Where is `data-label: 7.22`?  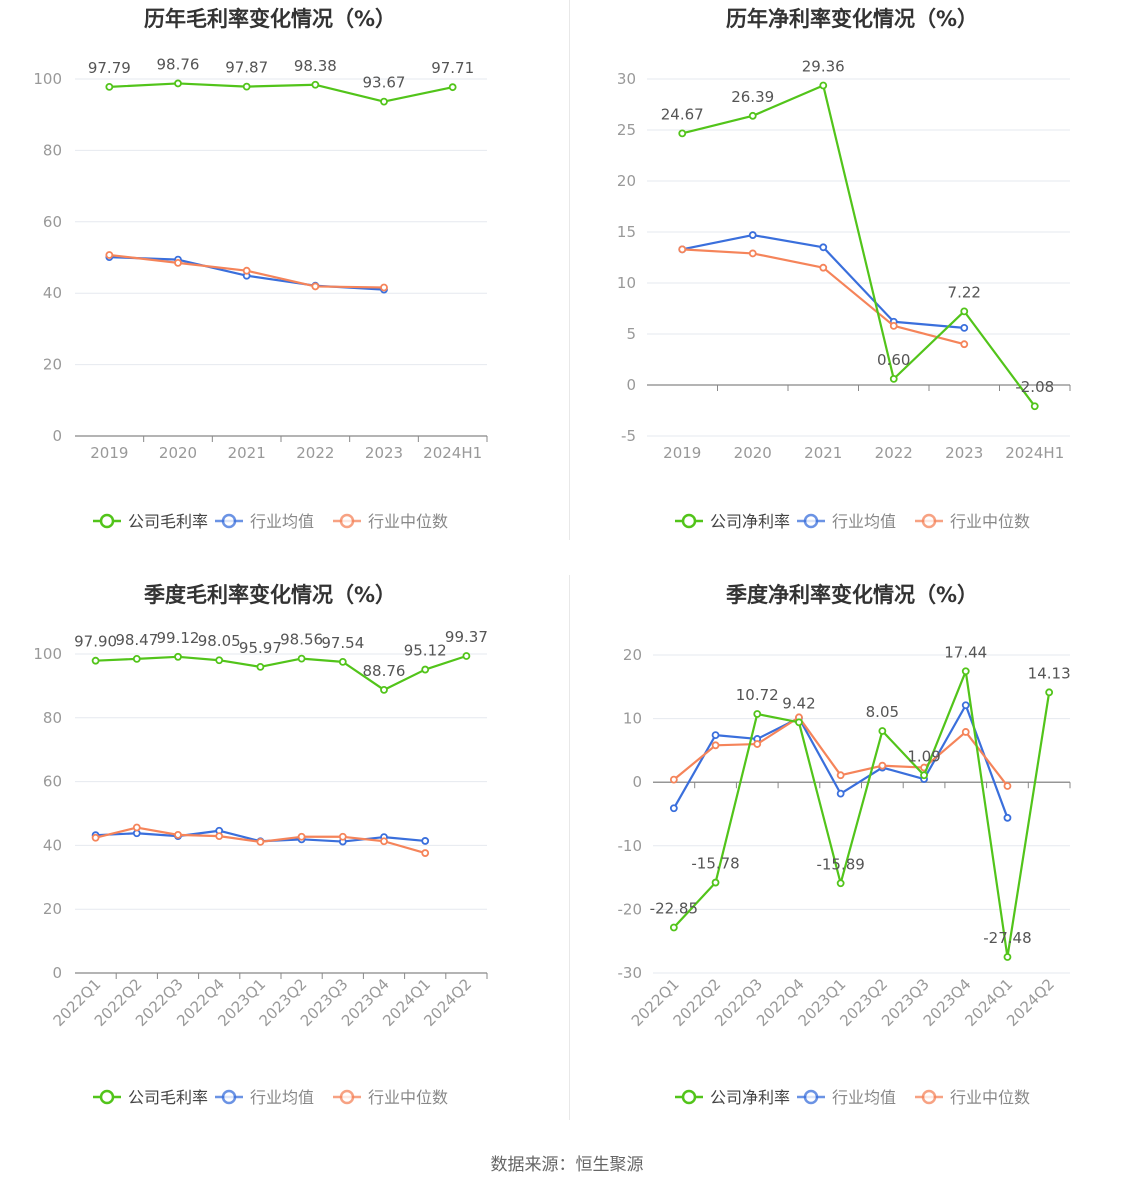
data-label: 7.22 is located at coordinates (964, 292).